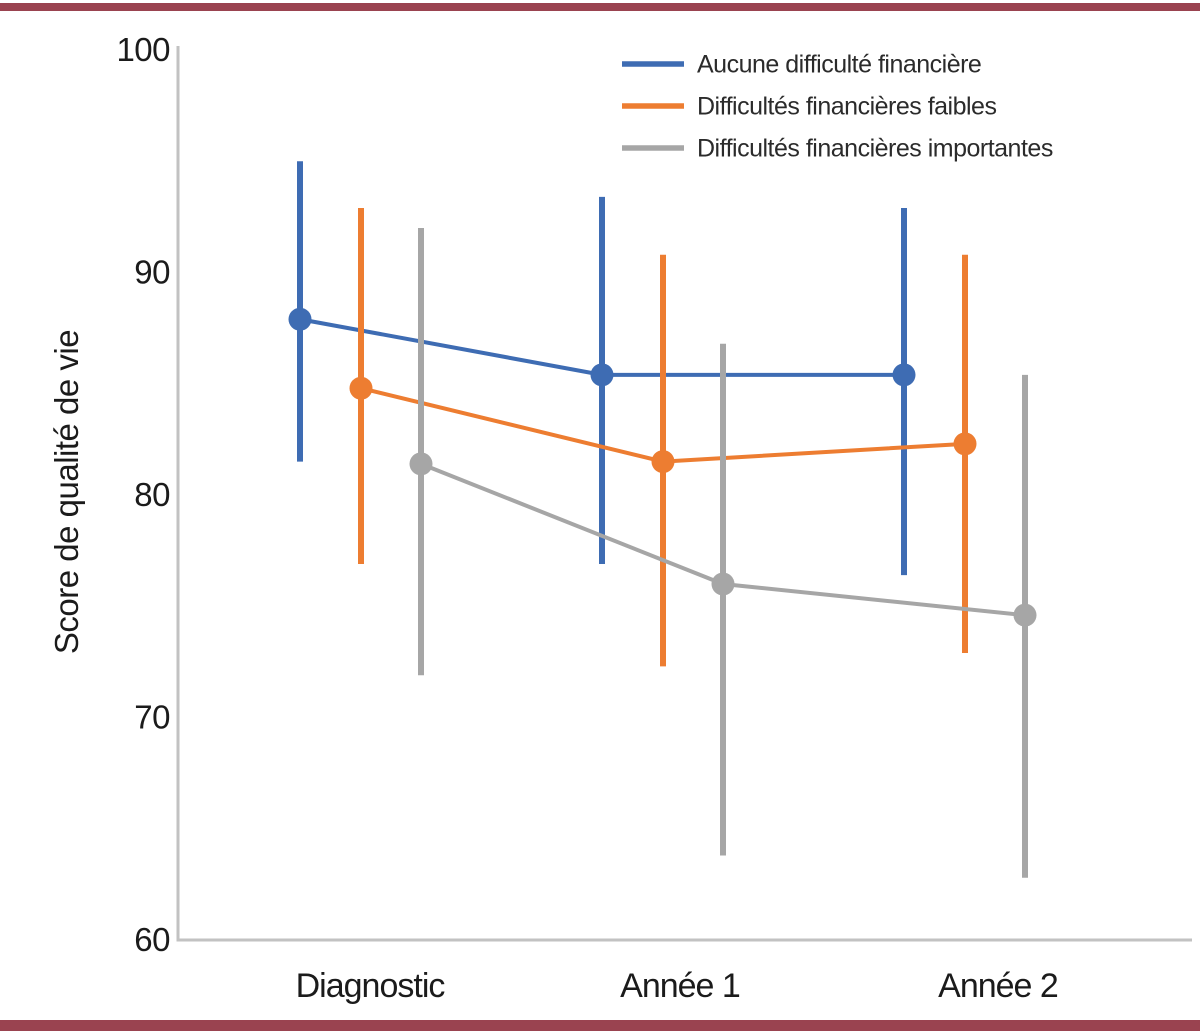 This screenshot has width=1200, height=1031. Describe the element at coordinates (998, 986) in the screenshot. I see `x-tick-label-3: Année 2` at that location.